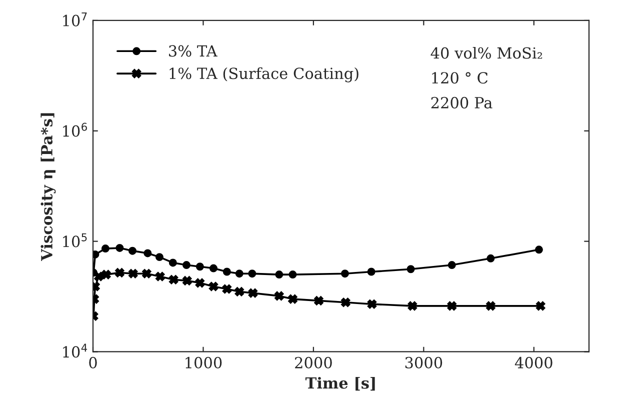 This screenshot has height=409, width=620. I want to click on y-axis-title: Viscosity η [Pa*s], so click(48, 187).